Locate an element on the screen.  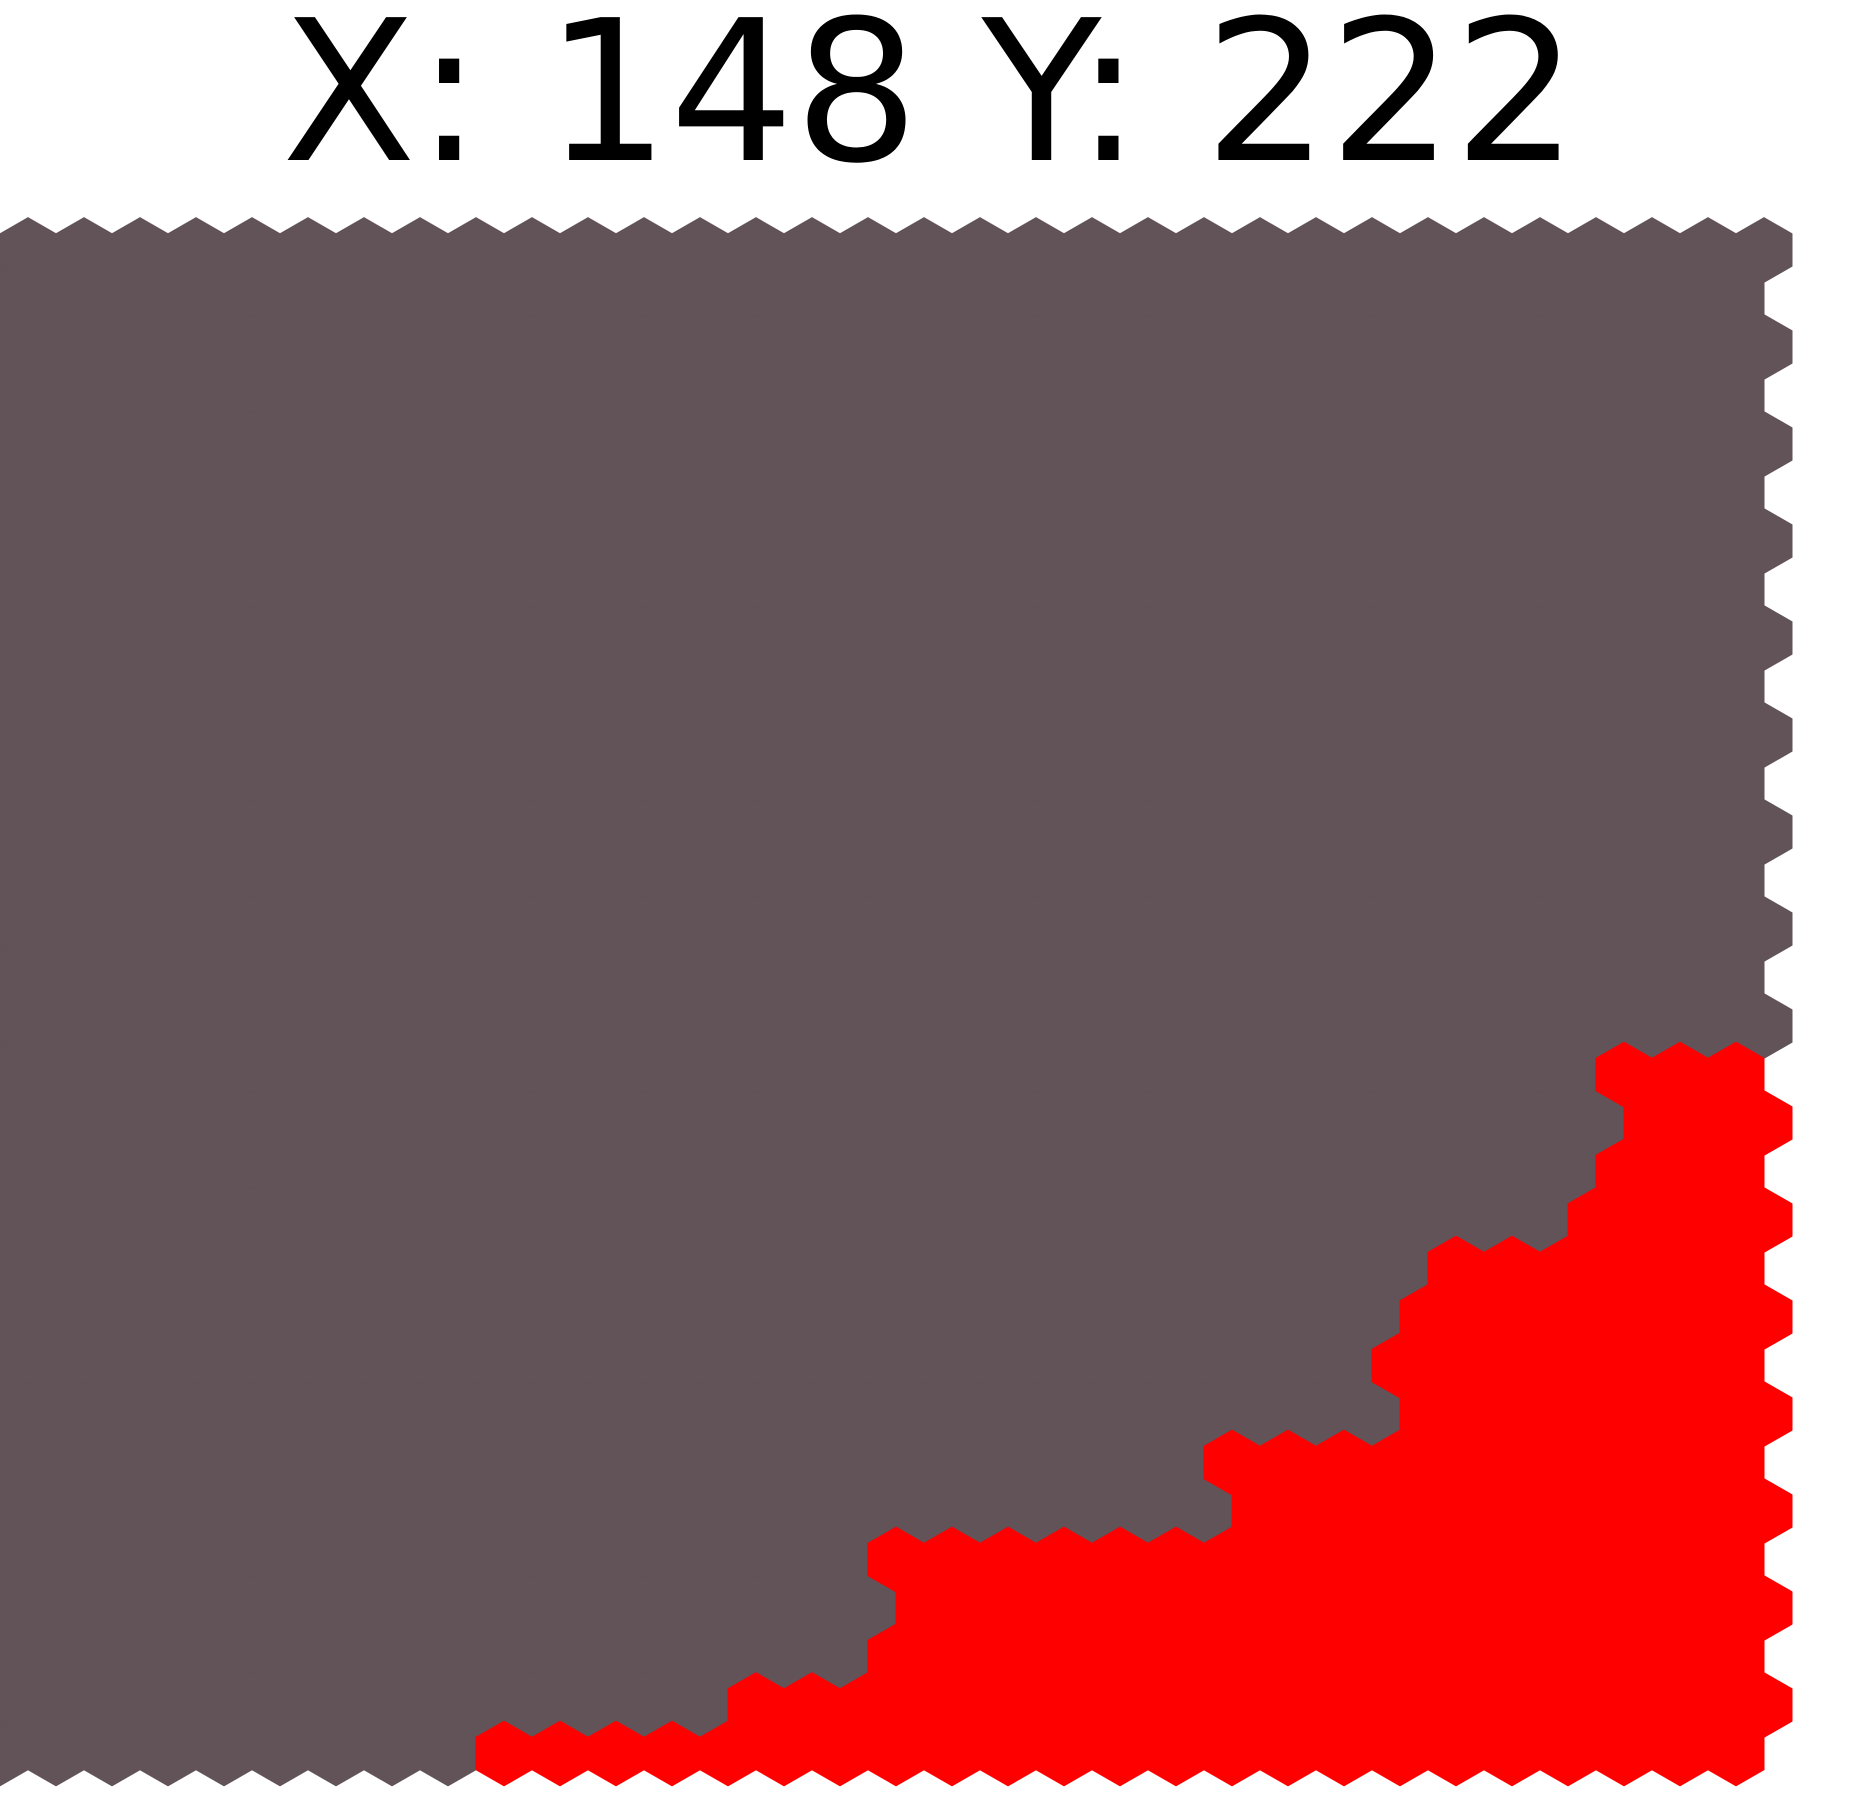
y-label: Y: is located at coordinates (1061, 103).